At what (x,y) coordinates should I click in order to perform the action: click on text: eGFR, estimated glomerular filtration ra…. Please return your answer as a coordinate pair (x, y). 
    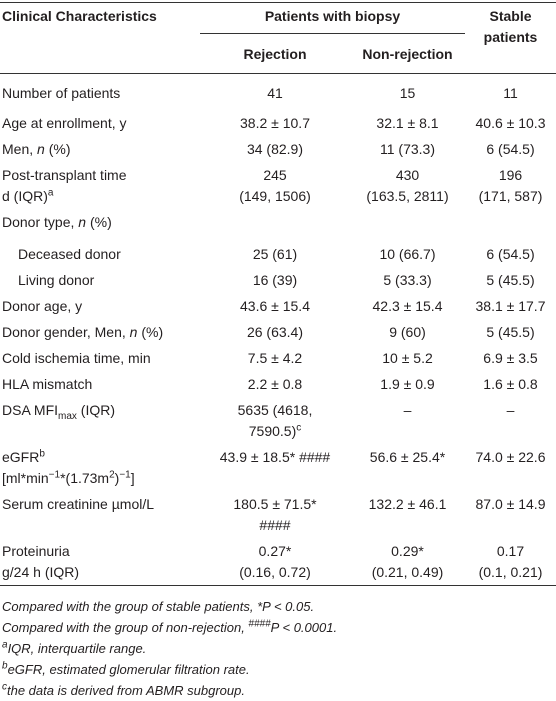
    Looking at the image, I should click on (128, 669).